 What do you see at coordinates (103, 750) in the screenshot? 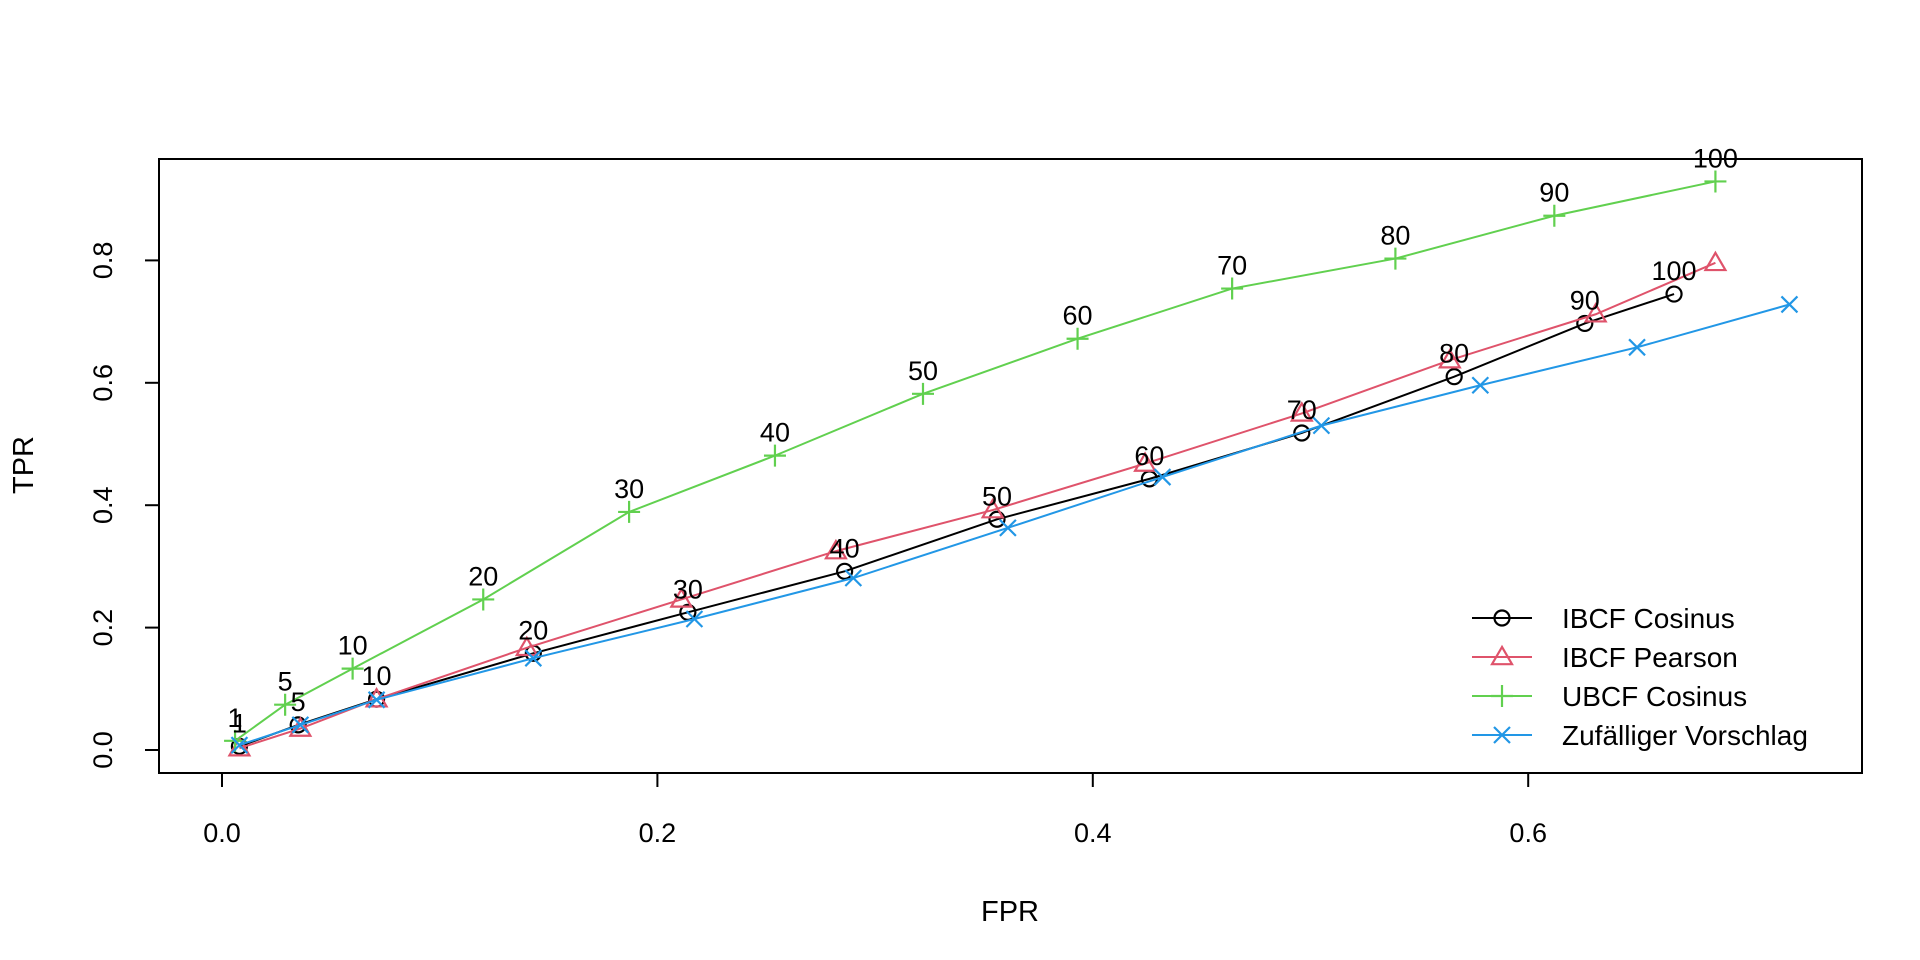
I see `y-tick-label: 0.0` at bounding box center [103, 750].